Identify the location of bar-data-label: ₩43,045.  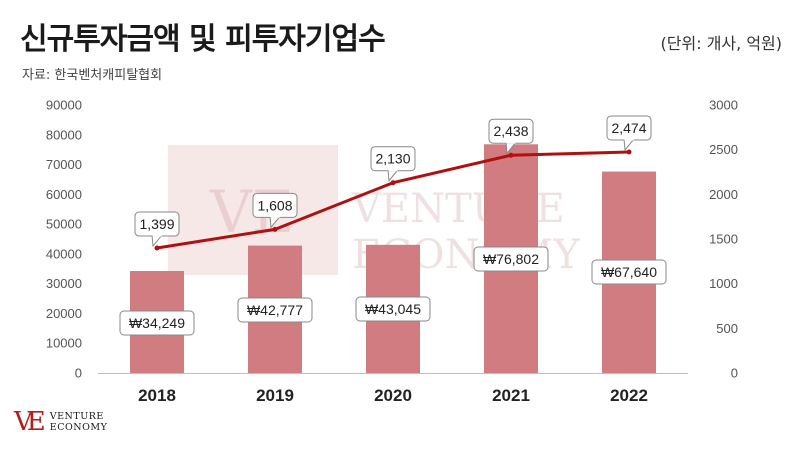
(393, 309).